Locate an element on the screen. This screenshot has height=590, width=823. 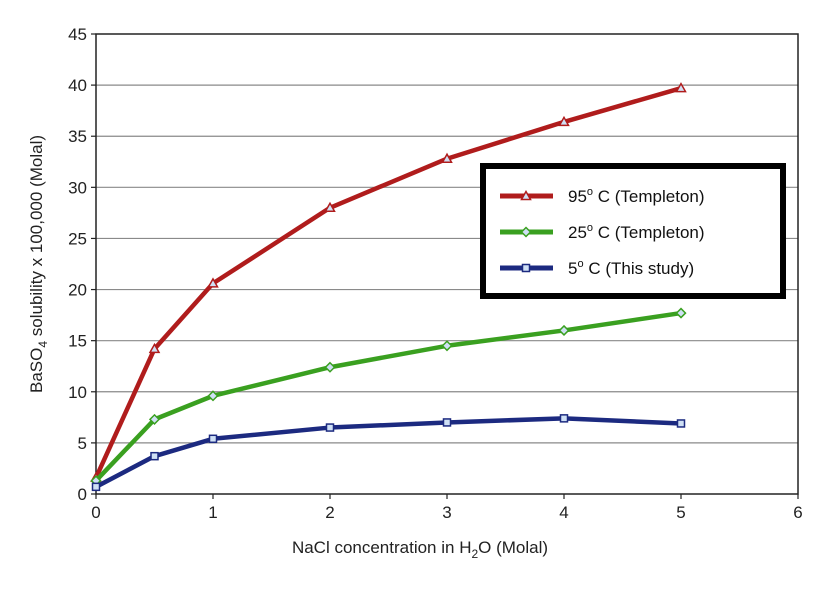
legend-item: 5o C (This study) is located at coordinates (597, 268).